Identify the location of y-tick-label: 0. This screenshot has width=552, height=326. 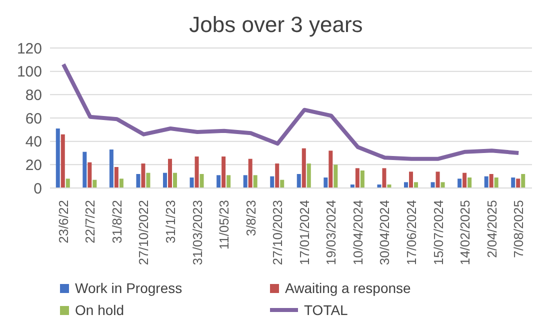
(38, 189).